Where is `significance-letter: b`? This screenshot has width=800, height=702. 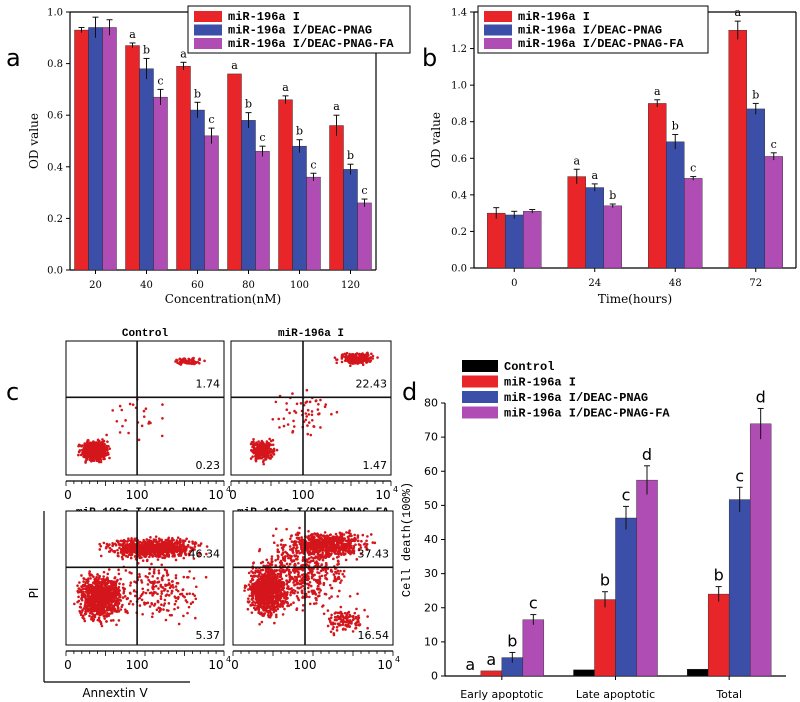
significance-letter: b is located at coordinates (146, 49).